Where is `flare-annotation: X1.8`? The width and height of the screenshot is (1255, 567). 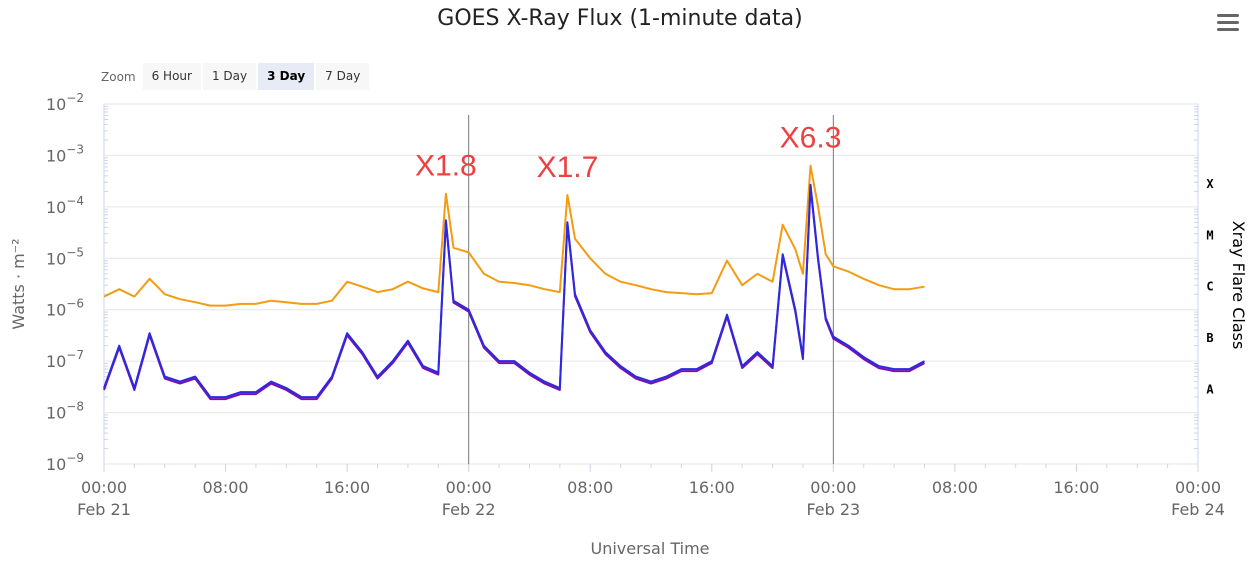
flare-annotation: X1.8 is located at coordinates (446, 166).